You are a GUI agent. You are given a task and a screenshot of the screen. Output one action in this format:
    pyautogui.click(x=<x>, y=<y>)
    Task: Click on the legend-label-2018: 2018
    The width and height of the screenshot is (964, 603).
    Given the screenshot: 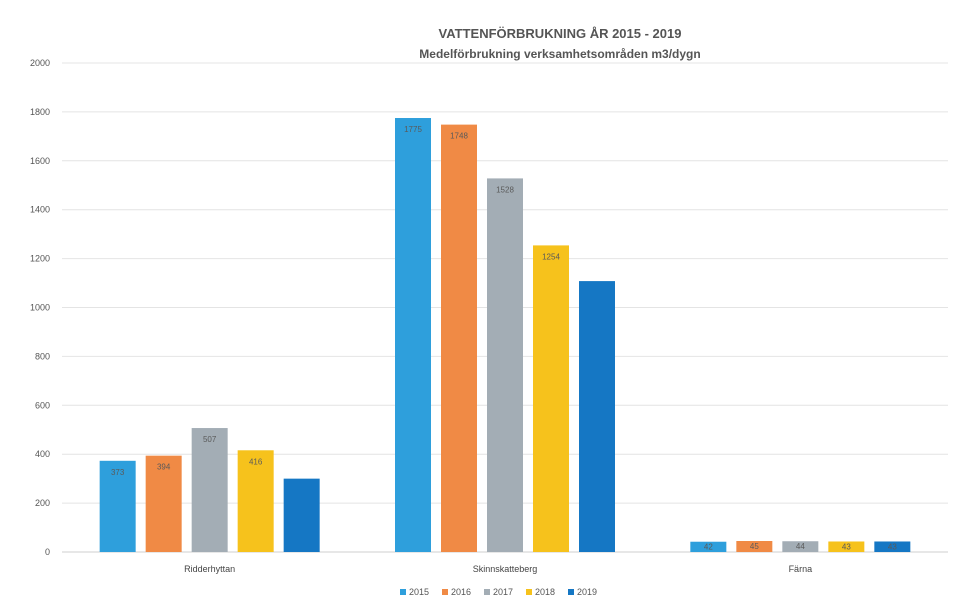 What is the action you would take?
    pyautogui.click(x=545, y=592)
    